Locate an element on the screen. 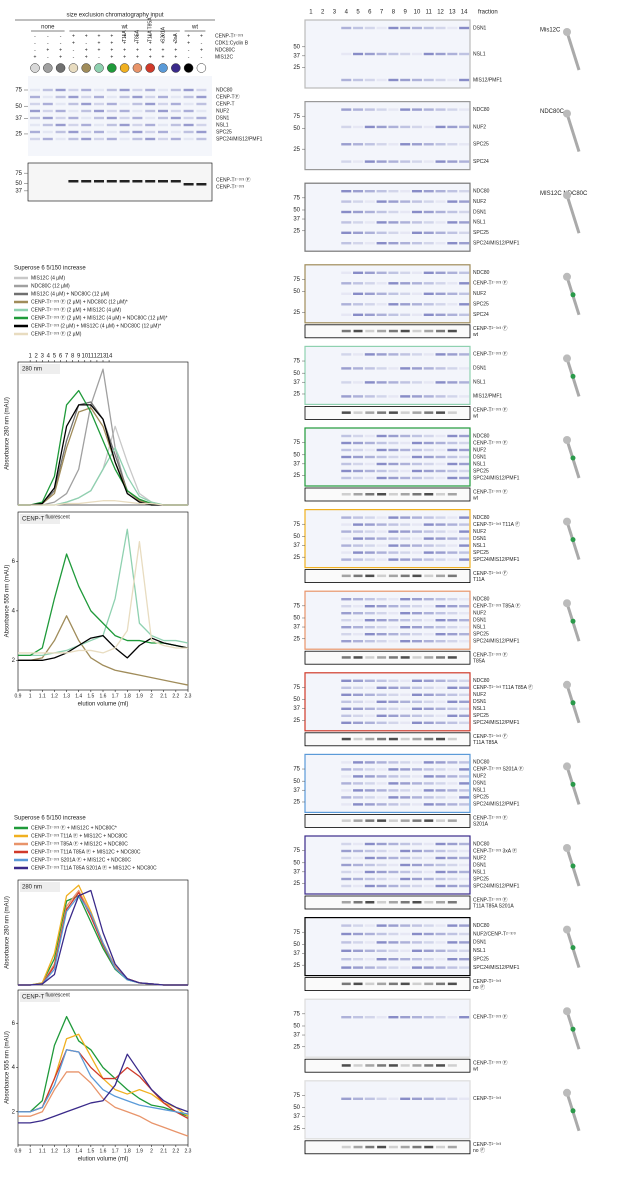 The height and width of the screenshot is (1177, 617). mw-label: 75 is located at coordinates (296, 362).